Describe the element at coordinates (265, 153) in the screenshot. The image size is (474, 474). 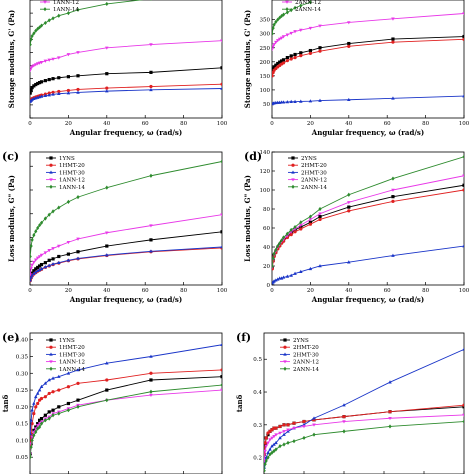
I see `y-tick-label: 140` at that location.